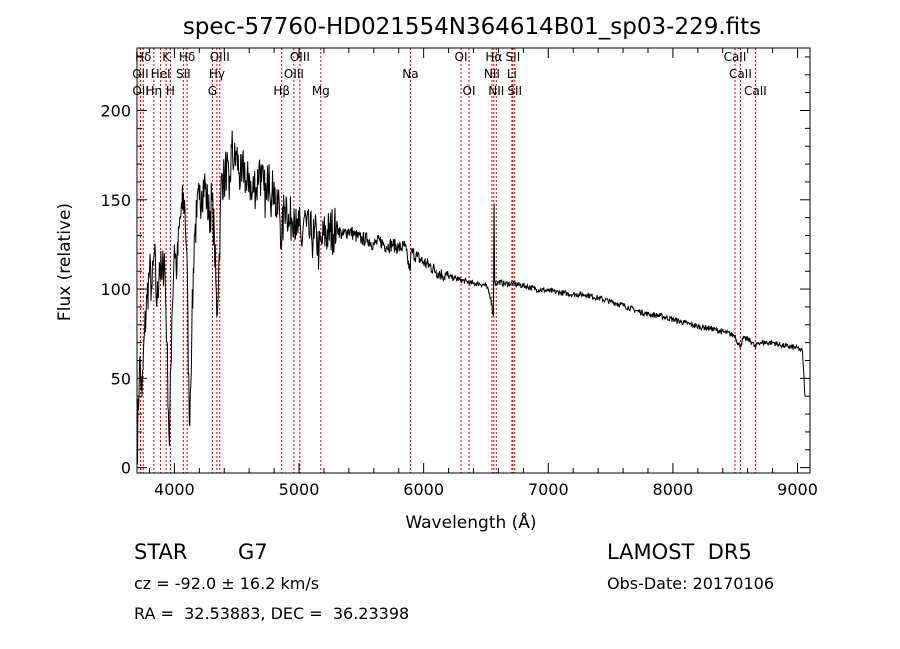  I want to click on x-tick-label: 9000, so click(797, 489).